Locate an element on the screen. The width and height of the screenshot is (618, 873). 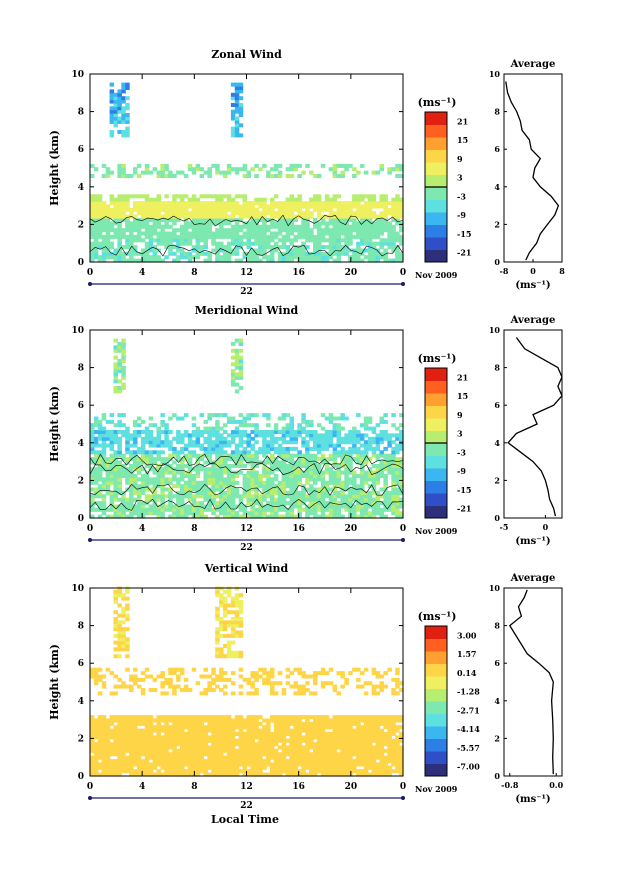
zero-contour is located at coordinates (246, 459).